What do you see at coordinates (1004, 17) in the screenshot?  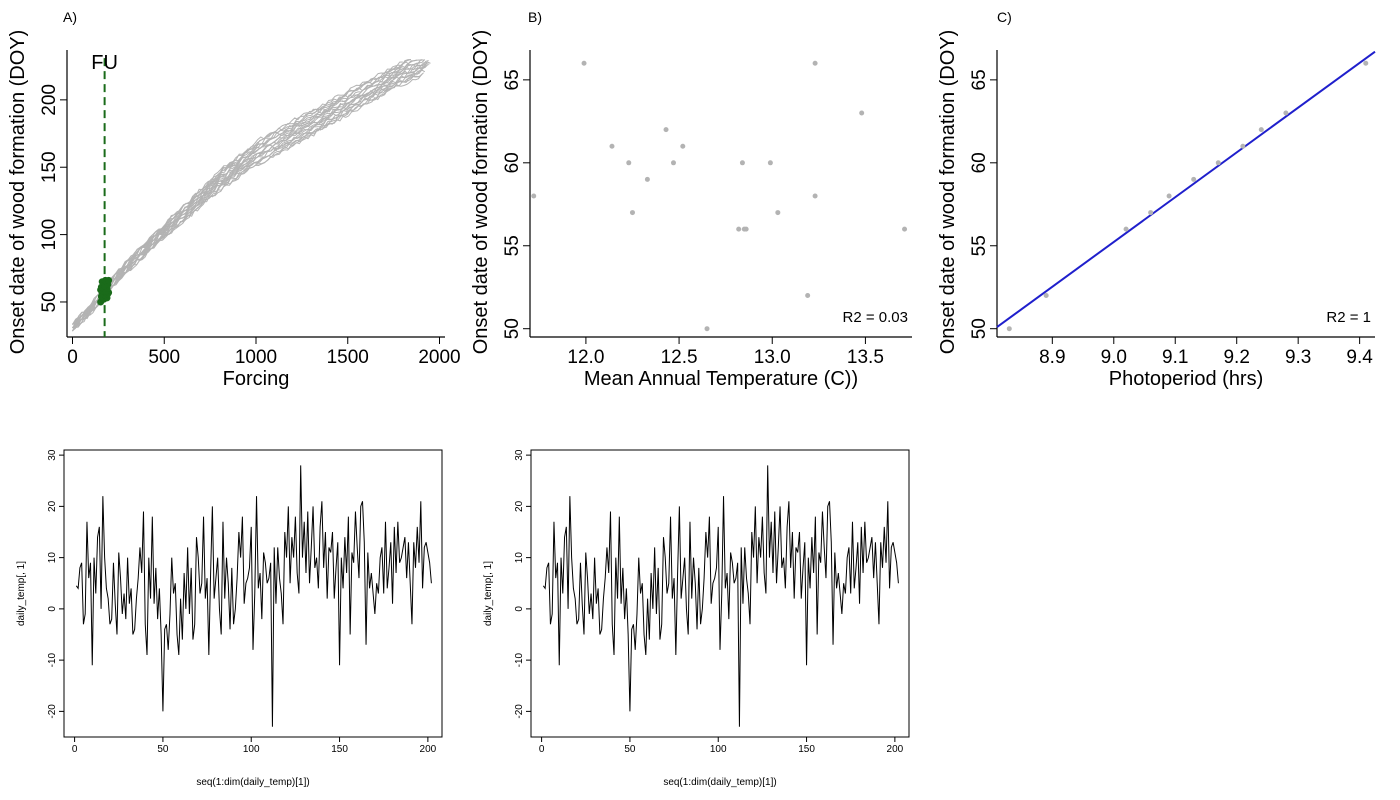 I see `panel-label: C)` at bounding box center [1004, 17].